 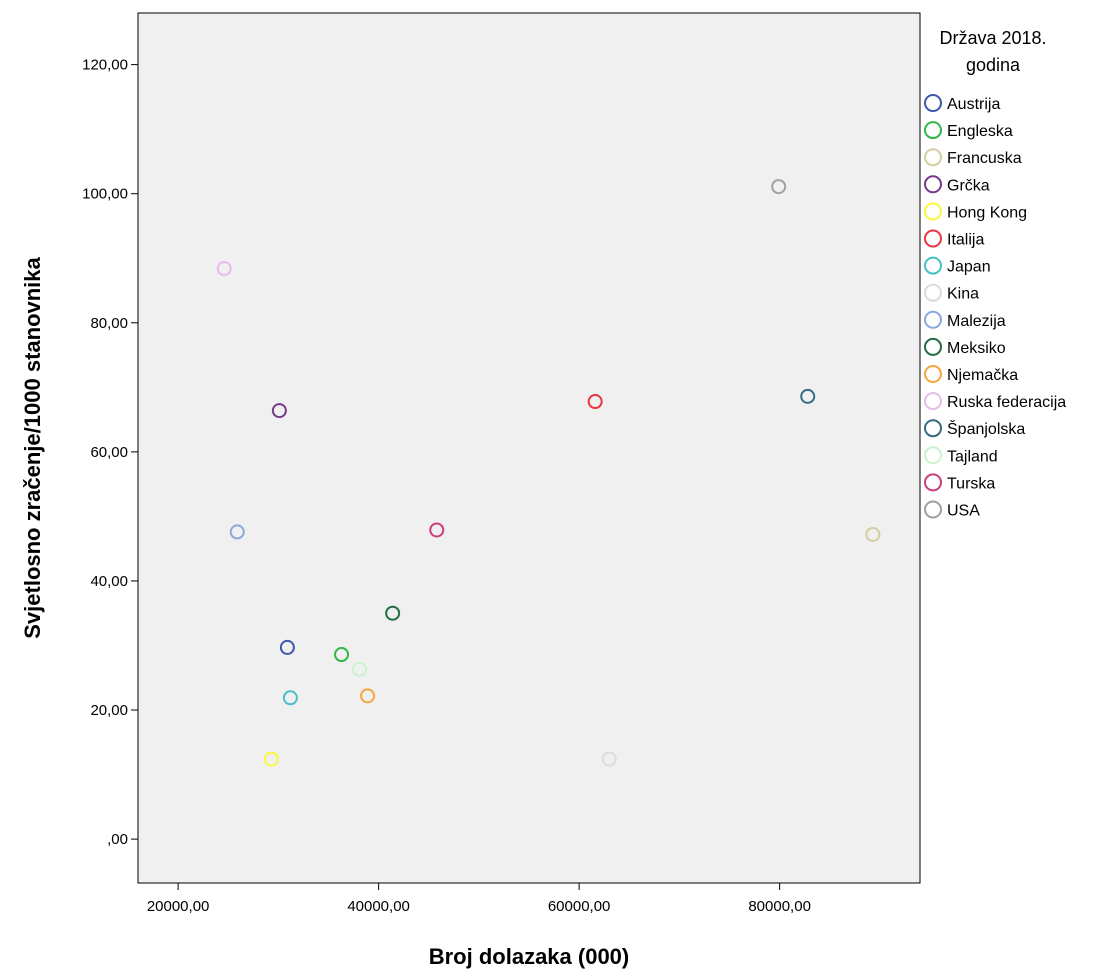 I want to click on legend-item-label: Ruska federacija, so click(x=1006, y=402).